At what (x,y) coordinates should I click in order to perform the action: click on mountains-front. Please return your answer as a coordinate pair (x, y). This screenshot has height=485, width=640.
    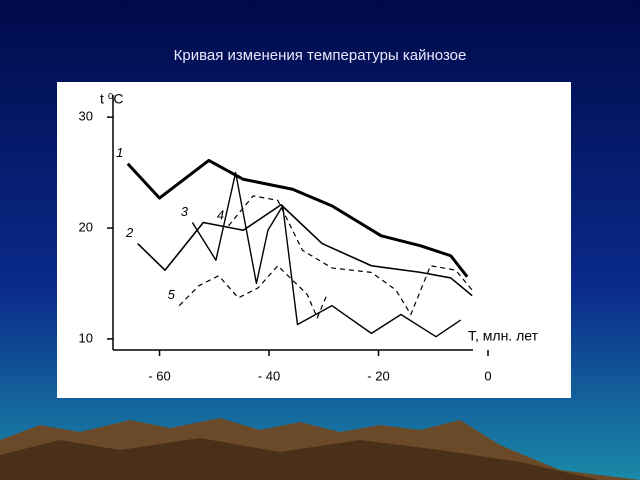
    Looking at the image, I should click on (300, 459).